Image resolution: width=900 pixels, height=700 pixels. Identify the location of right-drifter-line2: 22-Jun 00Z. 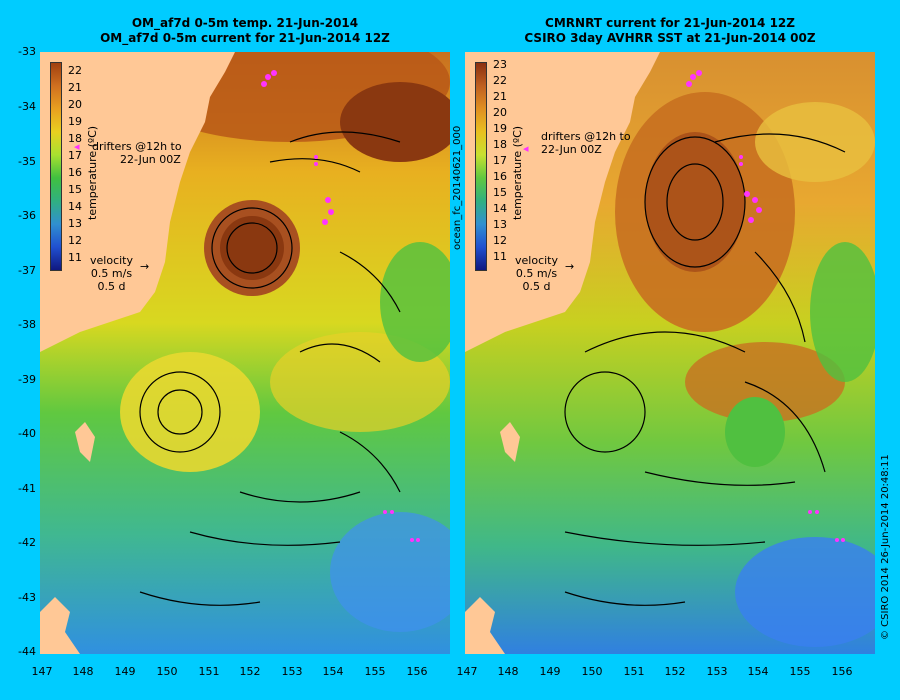
(571, 149).